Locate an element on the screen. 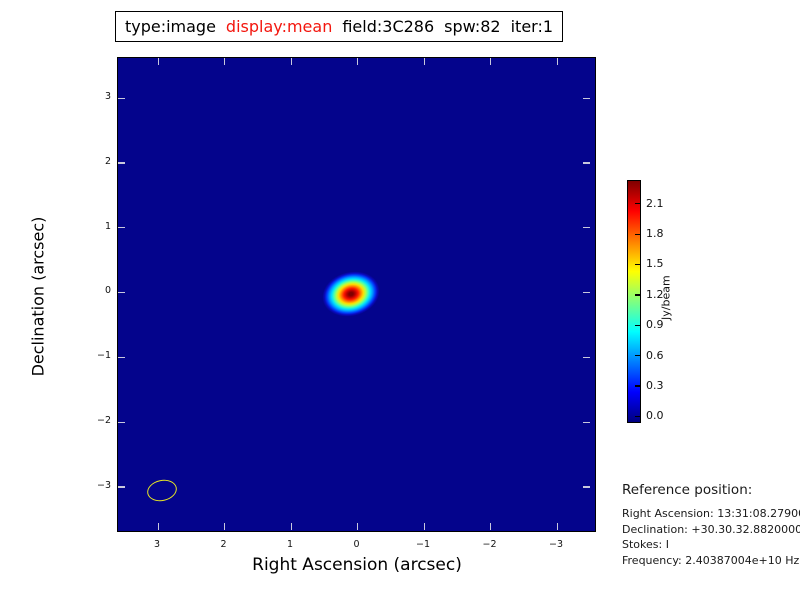 Image resolution: width=800 pixels, height=600 pixels. y-axis-label: Declination (arcsec) is located at coordinates (38, 296).